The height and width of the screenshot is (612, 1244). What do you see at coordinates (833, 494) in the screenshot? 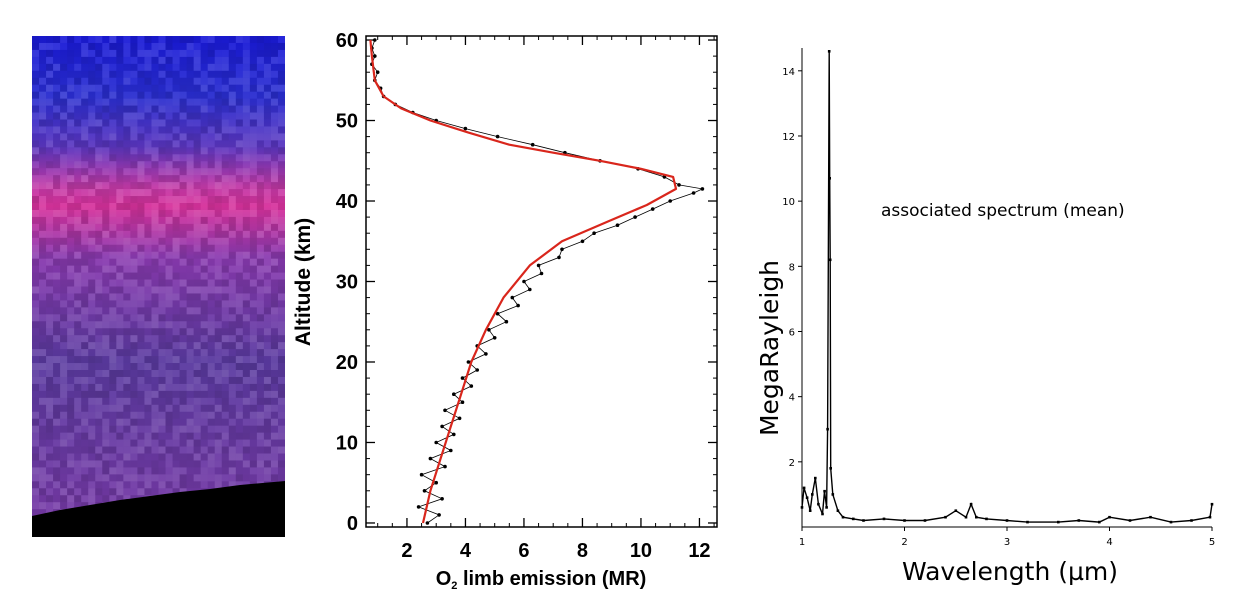
I see `spectrum-point` at bounding box center [833, 494].